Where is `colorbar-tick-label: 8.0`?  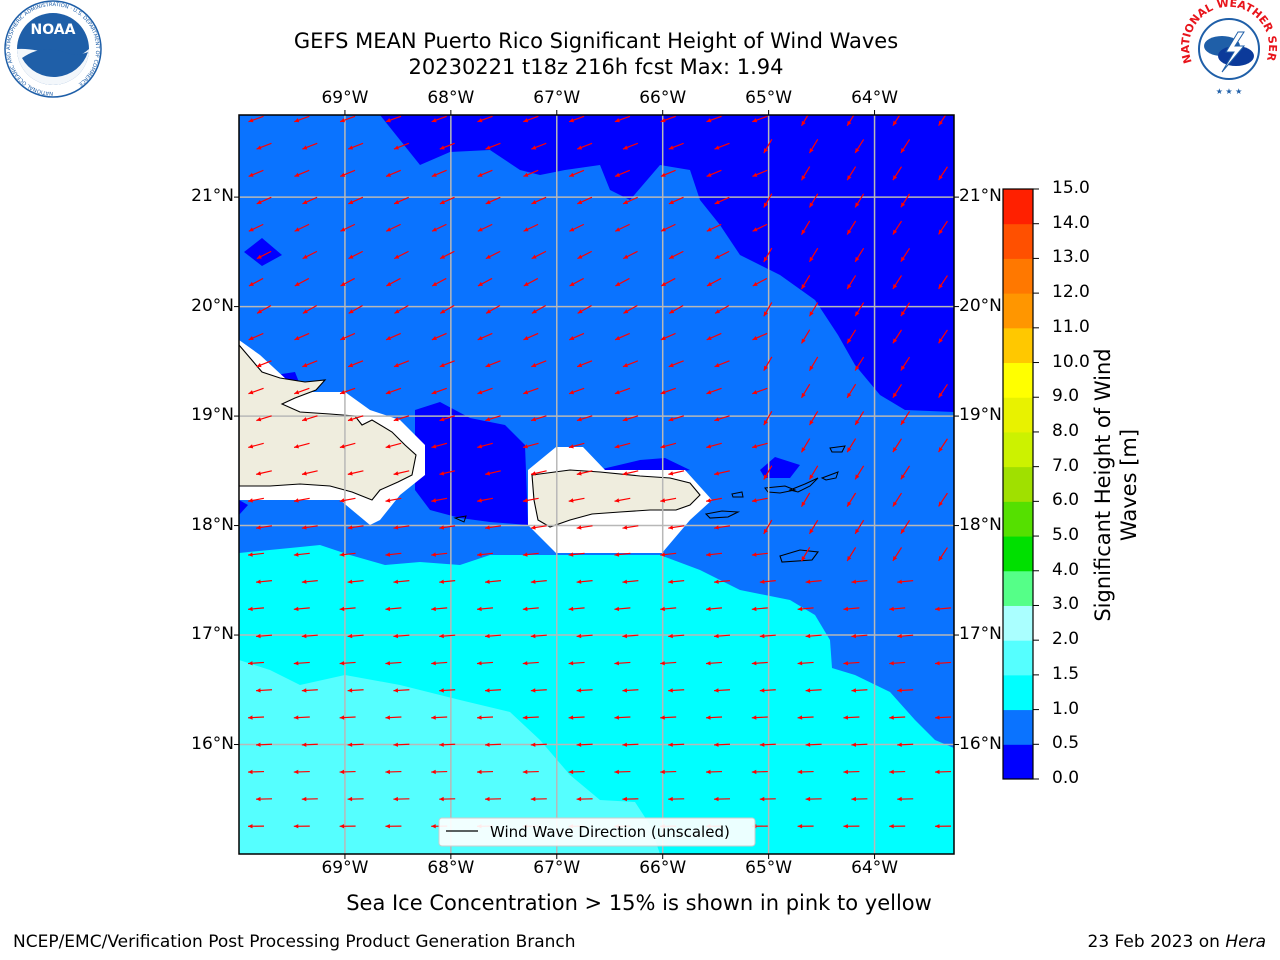
colorbar-tick-label: 8.0 is located at coordinates (1066, 430).